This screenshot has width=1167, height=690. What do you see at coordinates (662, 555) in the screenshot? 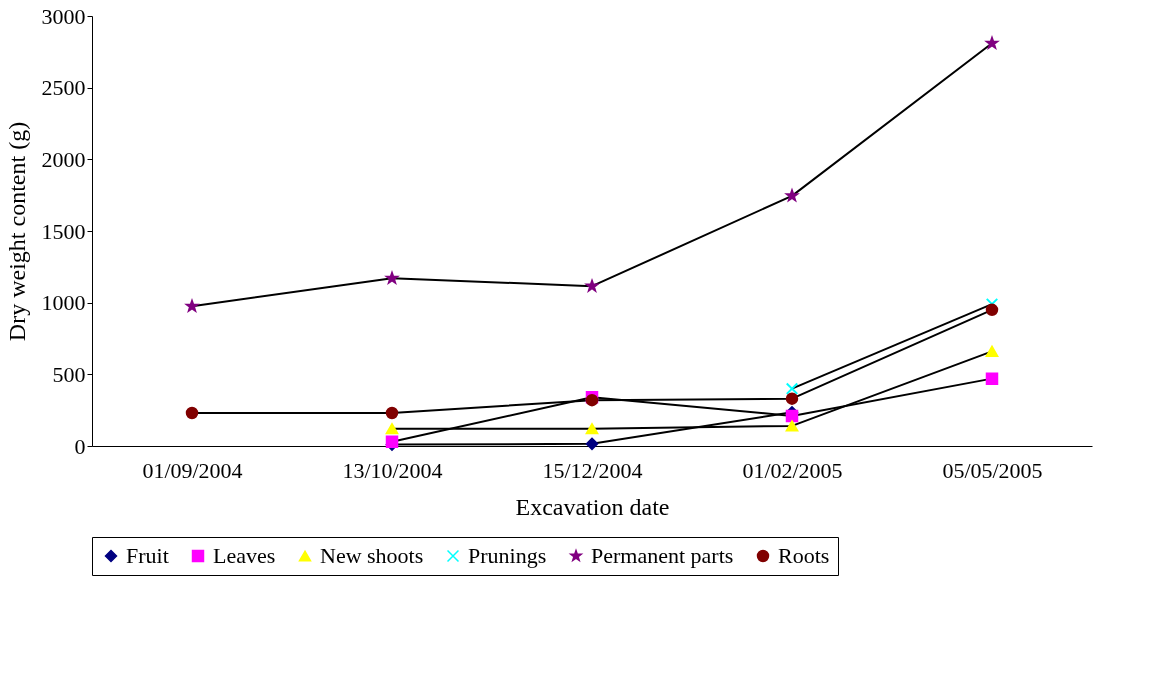
I see `legend-label: Permanent parts` at bounding box center [662, 555].